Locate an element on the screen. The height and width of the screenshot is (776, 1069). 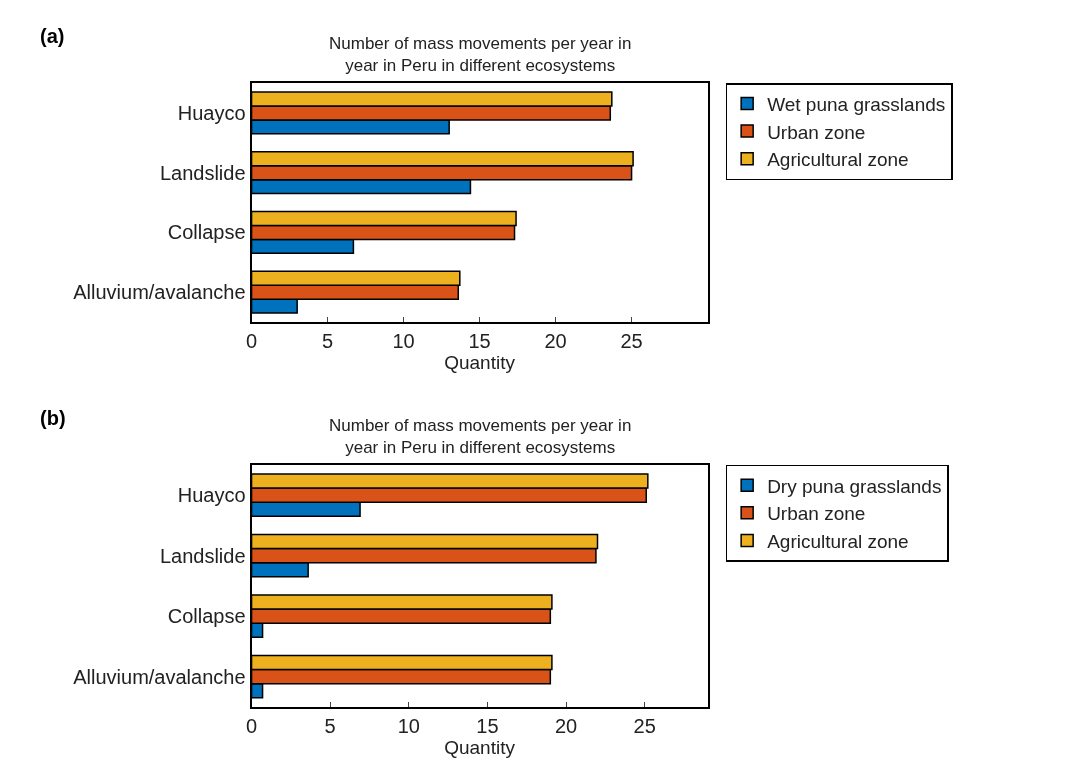
text: (a) is located at coordinates (52, 36).